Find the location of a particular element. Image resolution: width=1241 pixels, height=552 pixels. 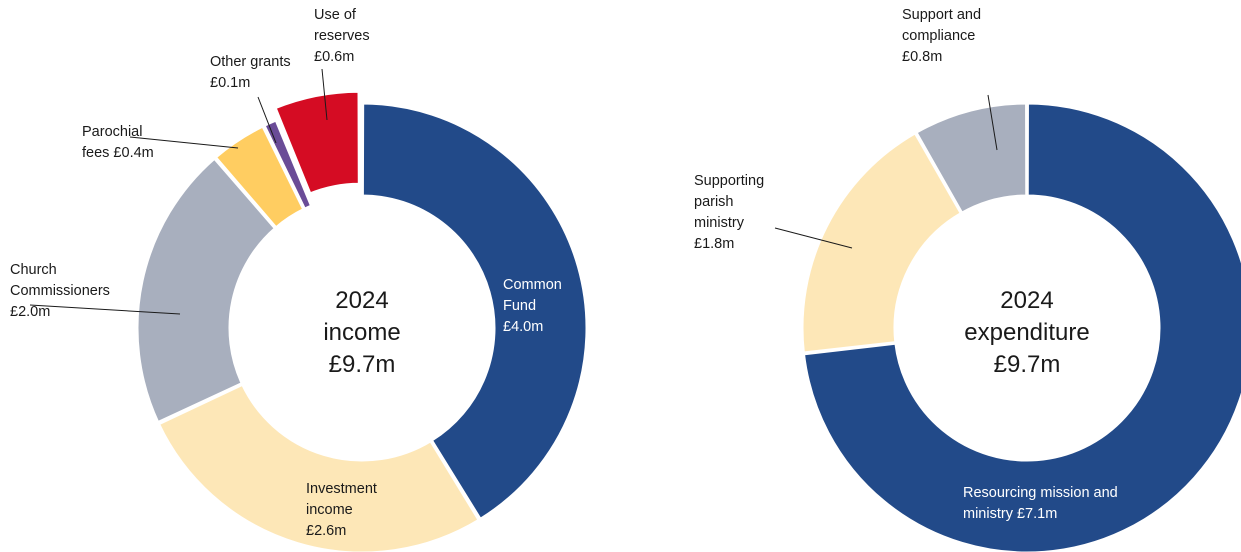

label-support-and-compliance: Support and compliance £0.8m is located at coordinates (941, 36).